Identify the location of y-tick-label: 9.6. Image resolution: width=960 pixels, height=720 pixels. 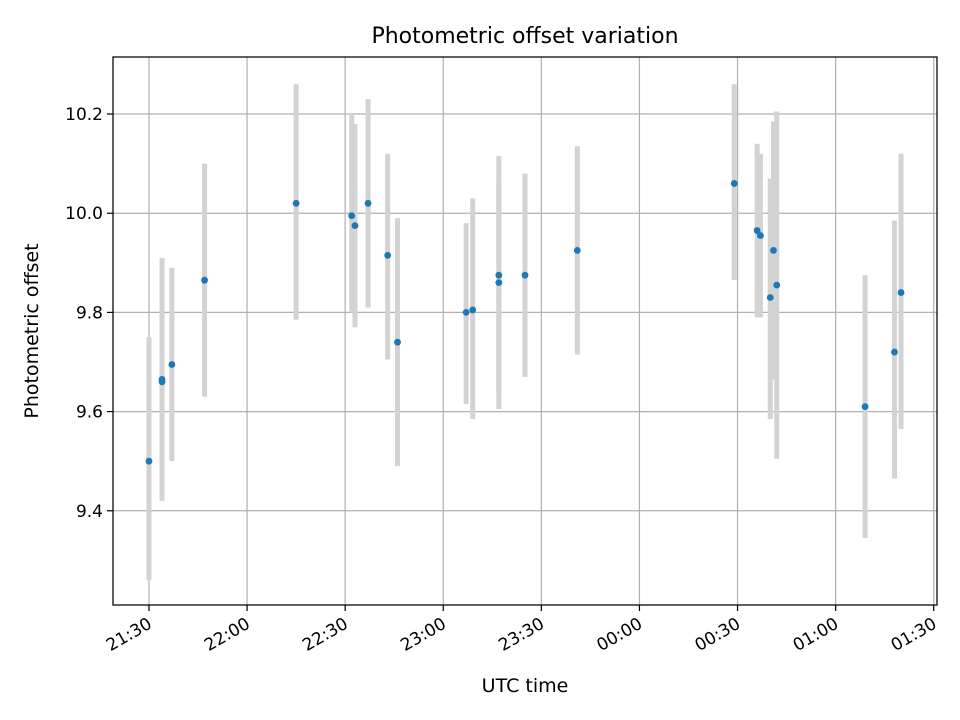
(89, 413).